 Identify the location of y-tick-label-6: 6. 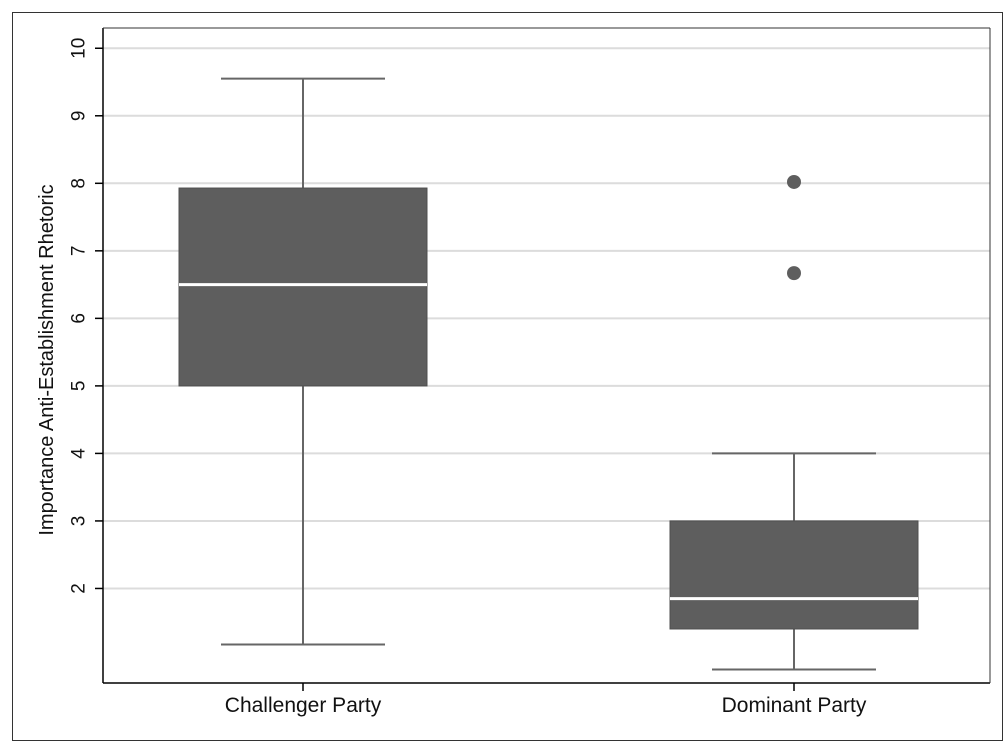
(79, 318).